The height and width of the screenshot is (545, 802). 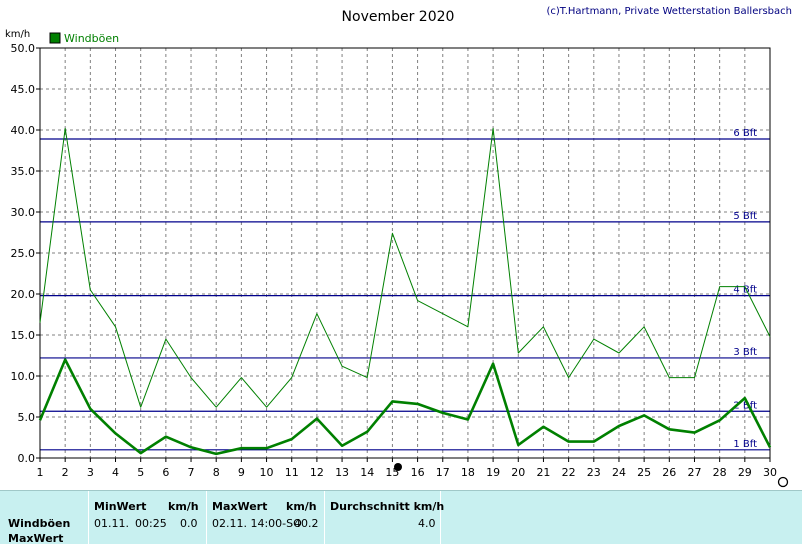 What do you see at coordinates (183, 506) in the screenshot?
I see `min-unit: km/h` at bounding box center [183, 506].